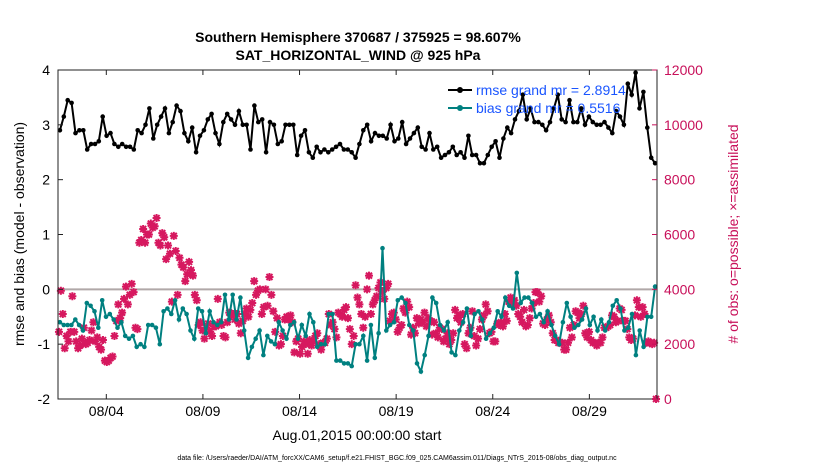 This screenshot has height=470, width=830. Describe the element at coordinates (492, 411) in the screenshot. I see `x-tick-label: 08/24` at that location.